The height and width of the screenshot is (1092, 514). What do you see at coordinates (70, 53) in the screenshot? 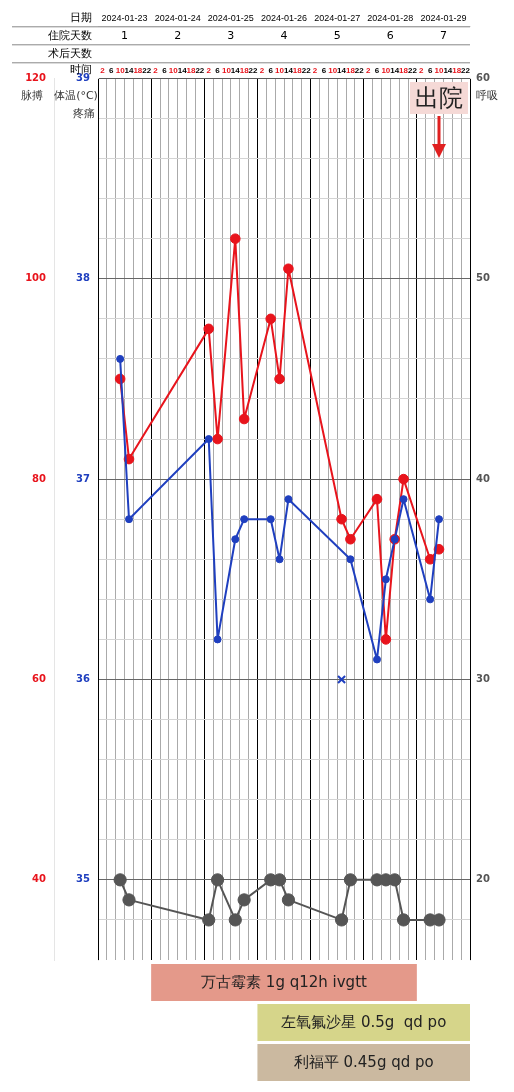
I see `text: 术后天数` at bounding box center [70, 53].